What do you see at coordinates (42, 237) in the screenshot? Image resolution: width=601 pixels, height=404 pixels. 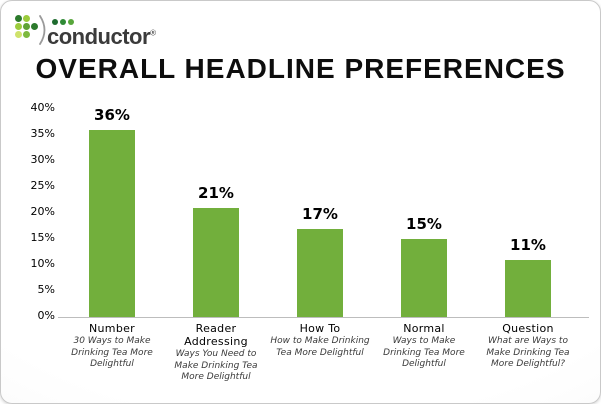 I see `y-tick-label: 15%` at bounding box center [42, 237].